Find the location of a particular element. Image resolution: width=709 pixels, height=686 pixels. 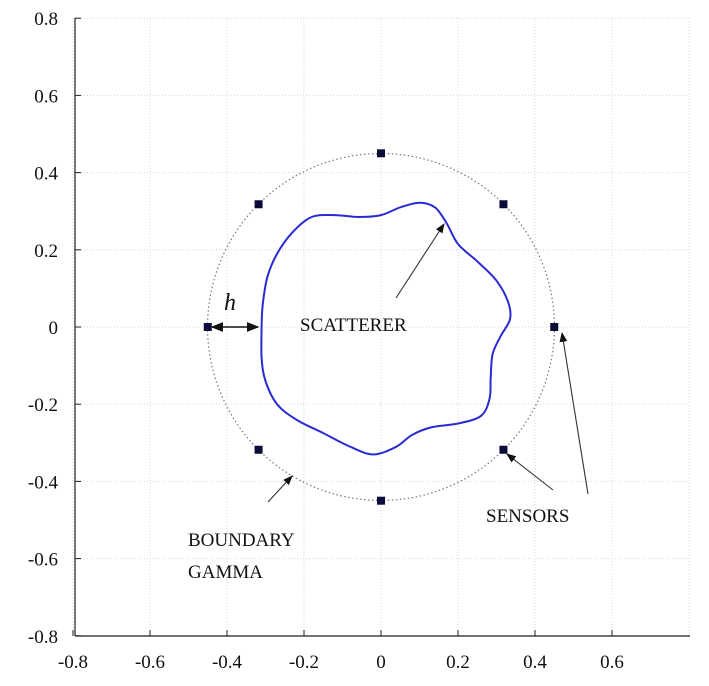

x-tick-label: 0 is located at coordinates (381, 662).